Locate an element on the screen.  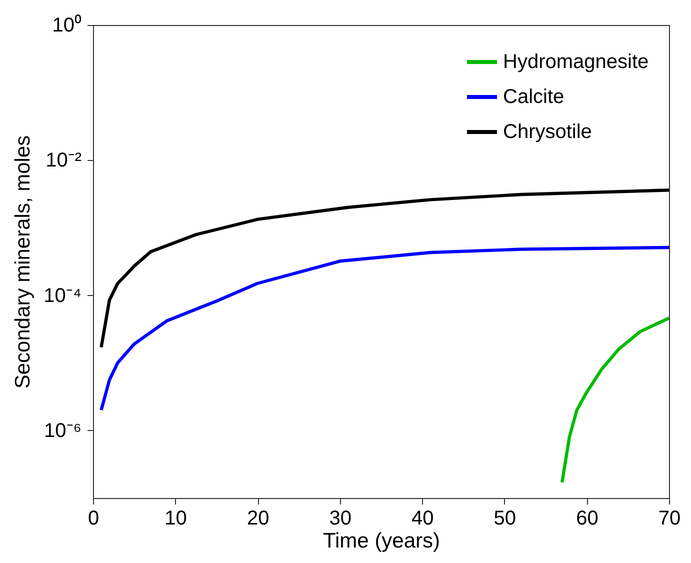
x-tick-label: 60 is located at coordinates (587, 519).